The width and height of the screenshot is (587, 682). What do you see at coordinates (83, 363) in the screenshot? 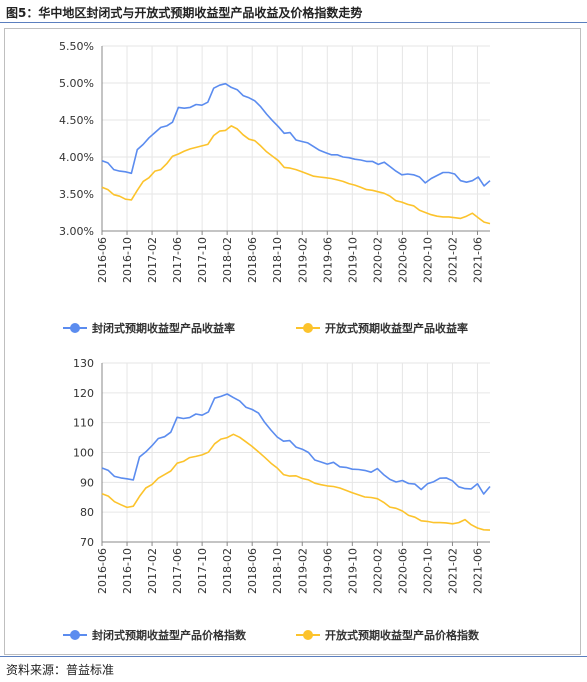
I see `y-tick-label: 130` at bounding box center [83, 363].